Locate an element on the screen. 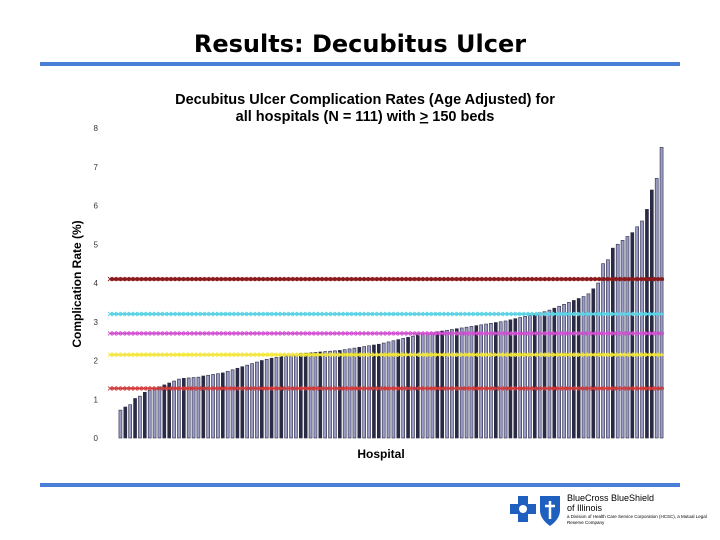  y-tick-label: 5 is located at coordinates (96, 244).